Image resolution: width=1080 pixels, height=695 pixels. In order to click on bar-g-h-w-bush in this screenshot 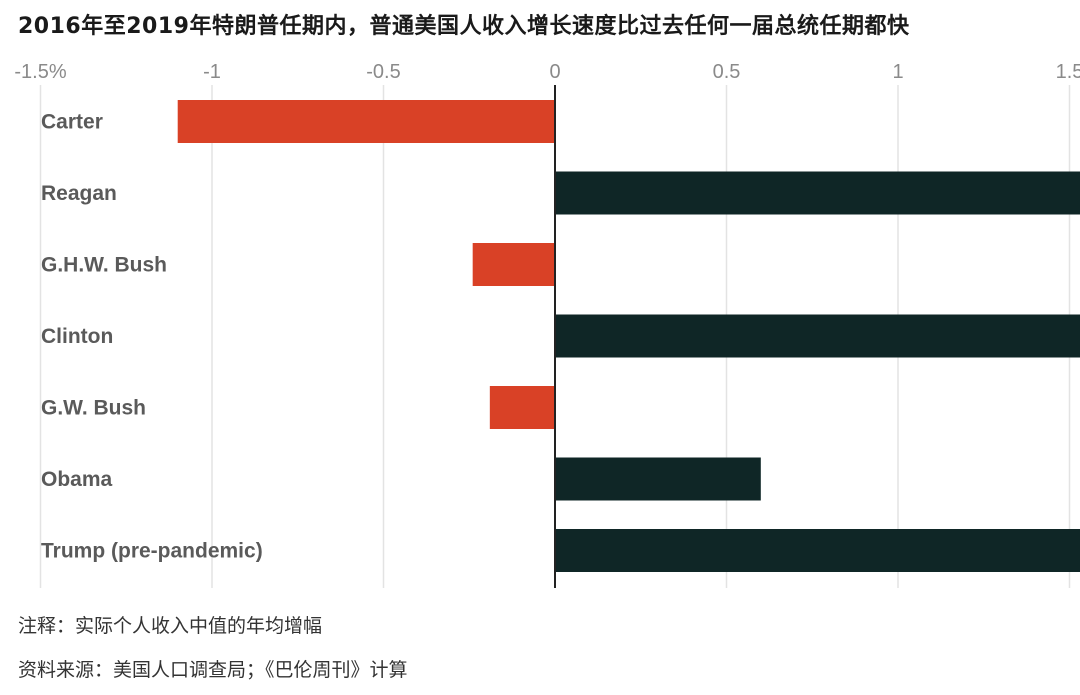, I will do `click(513, 264)`.